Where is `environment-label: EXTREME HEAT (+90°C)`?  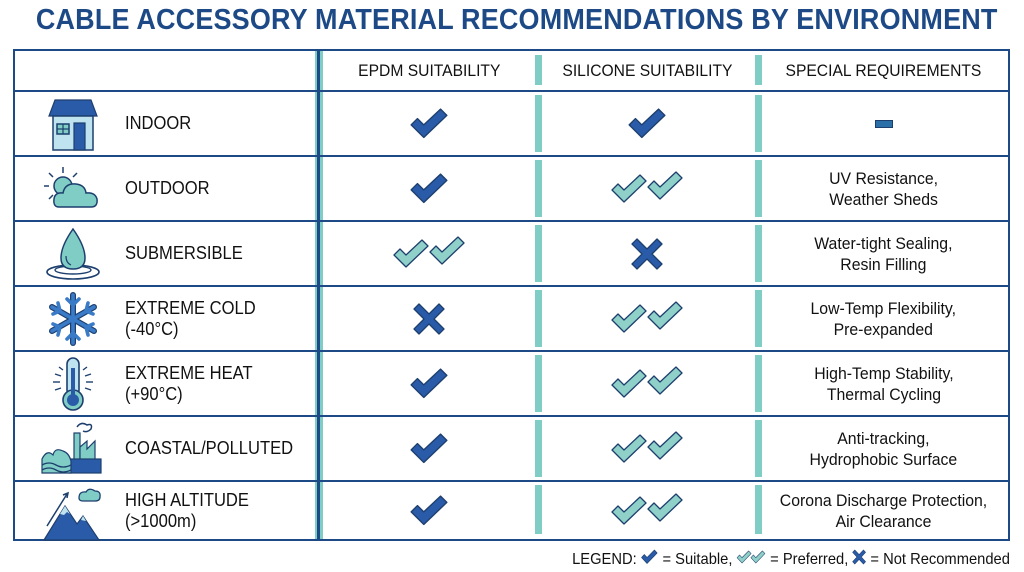 environment-label: EXTREME HEAT (+90°C) is located at coordinates (189, 383).